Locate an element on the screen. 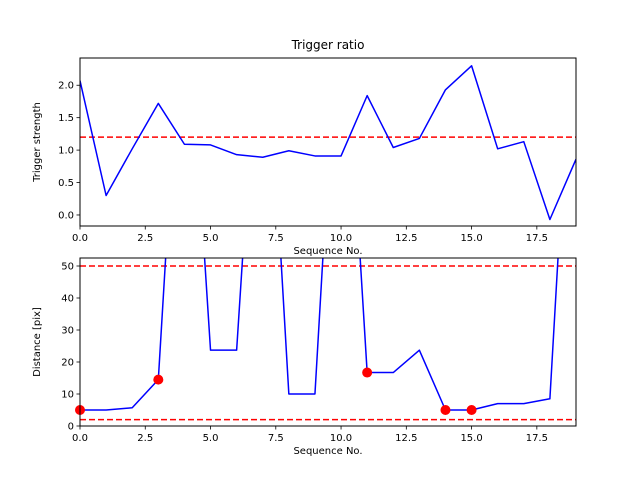  y-tick-label: 0.0 is located at coordinates (66, 215).